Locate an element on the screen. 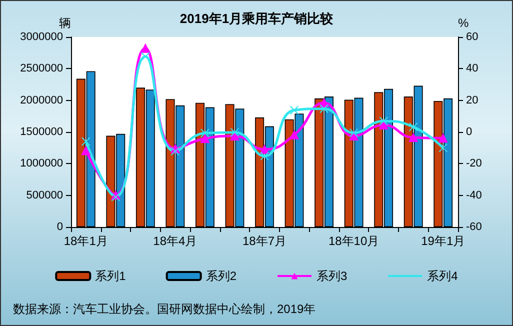 The image size is (513, 326). legend-label: 系列4 is located at coordinates (442, 276).